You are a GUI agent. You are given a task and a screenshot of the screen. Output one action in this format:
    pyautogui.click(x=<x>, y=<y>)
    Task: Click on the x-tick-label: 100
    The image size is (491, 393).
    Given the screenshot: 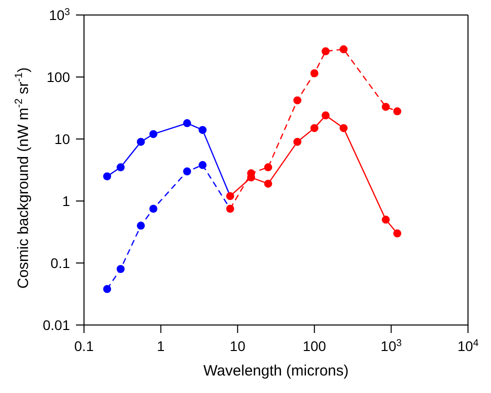 What is the action you would take?
    pyautogui.click(x=314, y=346)
    